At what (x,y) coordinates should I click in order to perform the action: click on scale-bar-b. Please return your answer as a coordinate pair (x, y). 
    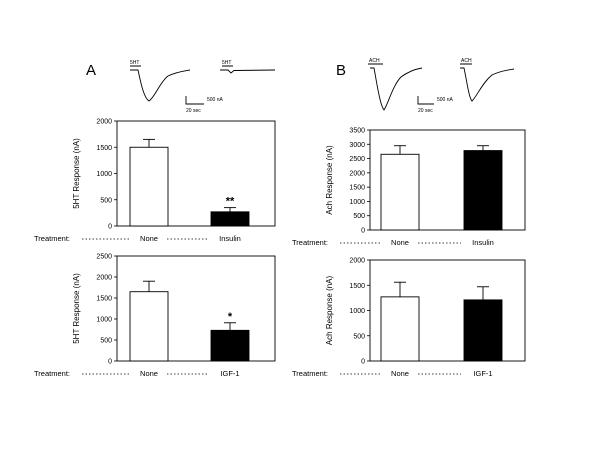
    Looking at the image, I should click on (425, 100).